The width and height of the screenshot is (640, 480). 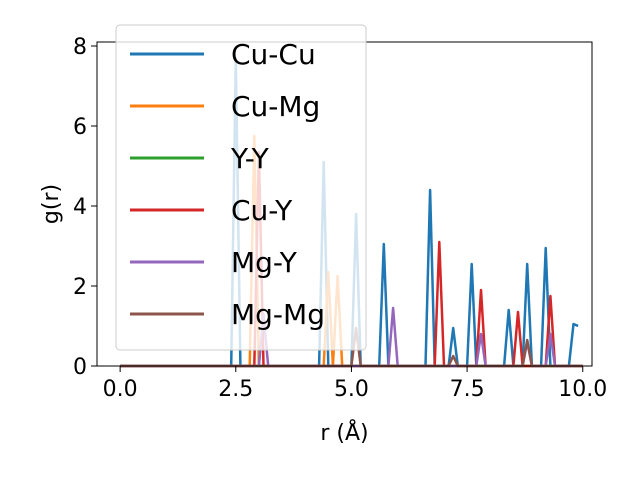 What do you see at coordinates (273, 54) in the screenshot?
I see `legend-label-cu-cu: Cu-Cu` at bounding box center [273, 54].